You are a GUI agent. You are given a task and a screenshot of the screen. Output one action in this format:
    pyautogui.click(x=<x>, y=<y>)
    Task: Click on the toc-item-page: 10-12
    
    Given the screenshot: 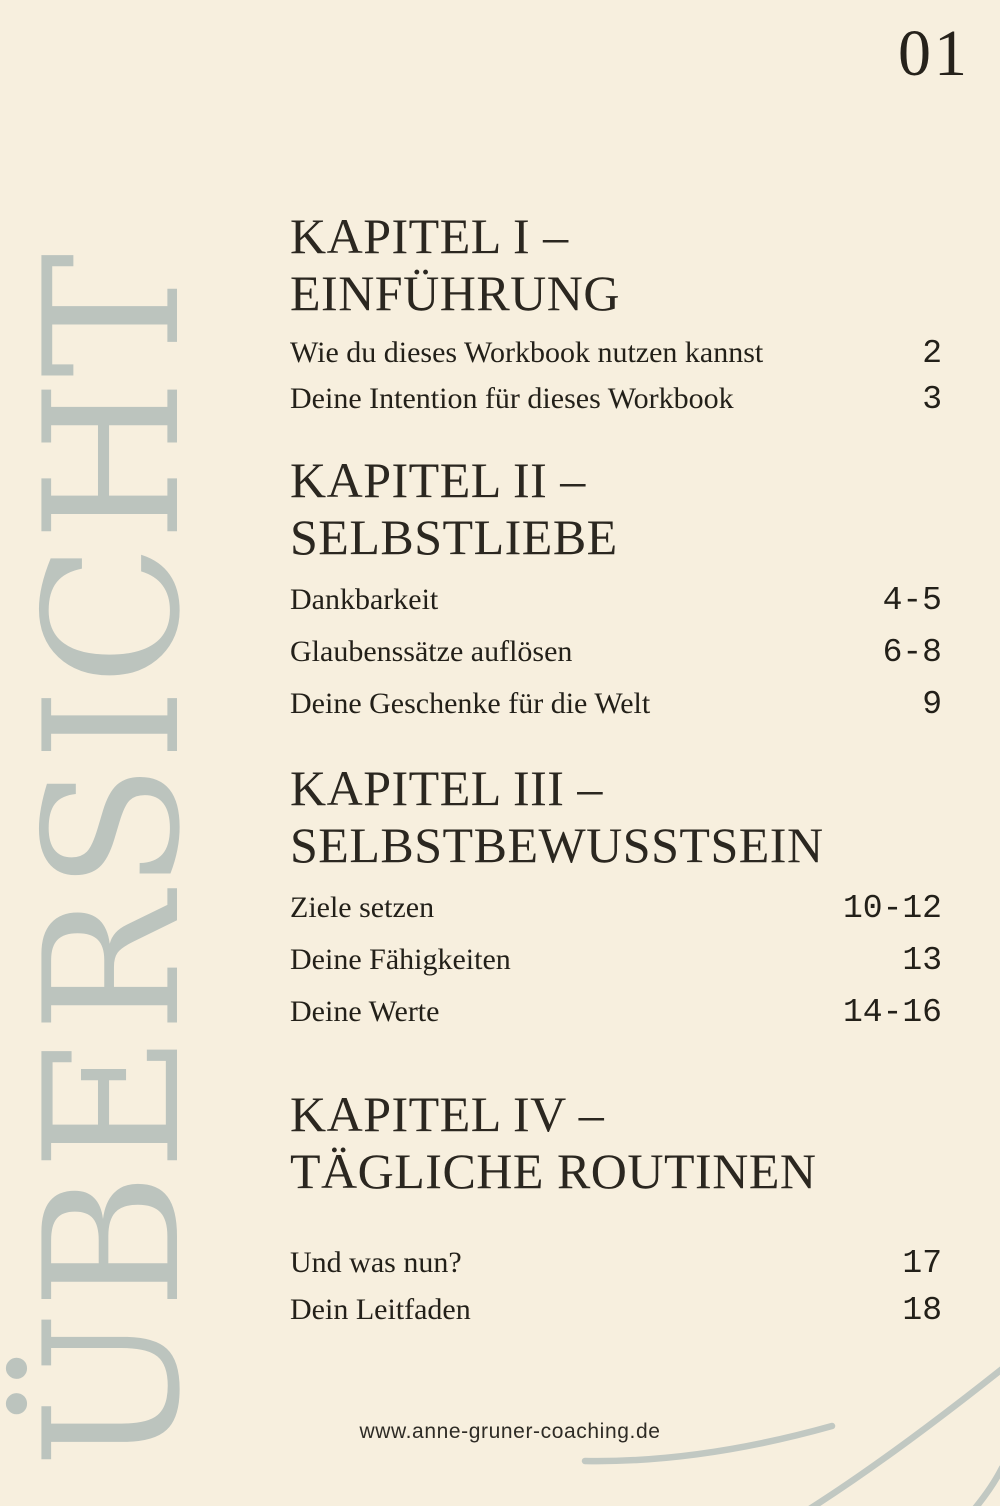 What is the action you would take?
    pyautogui.click(x=892, y=908)
    